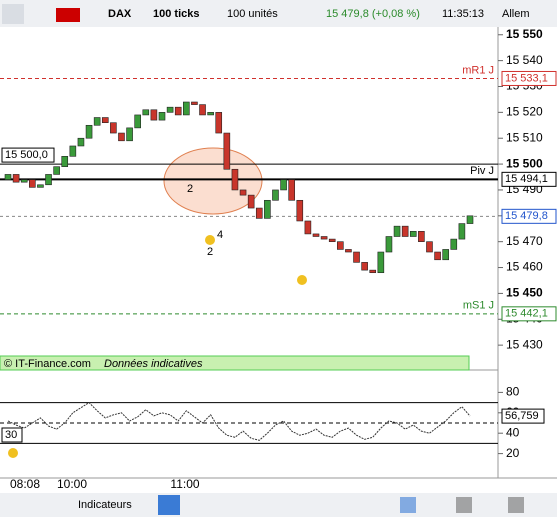  Describe the element at coordinates (169, 505) in the screenshot. I see `share-button` at that location.